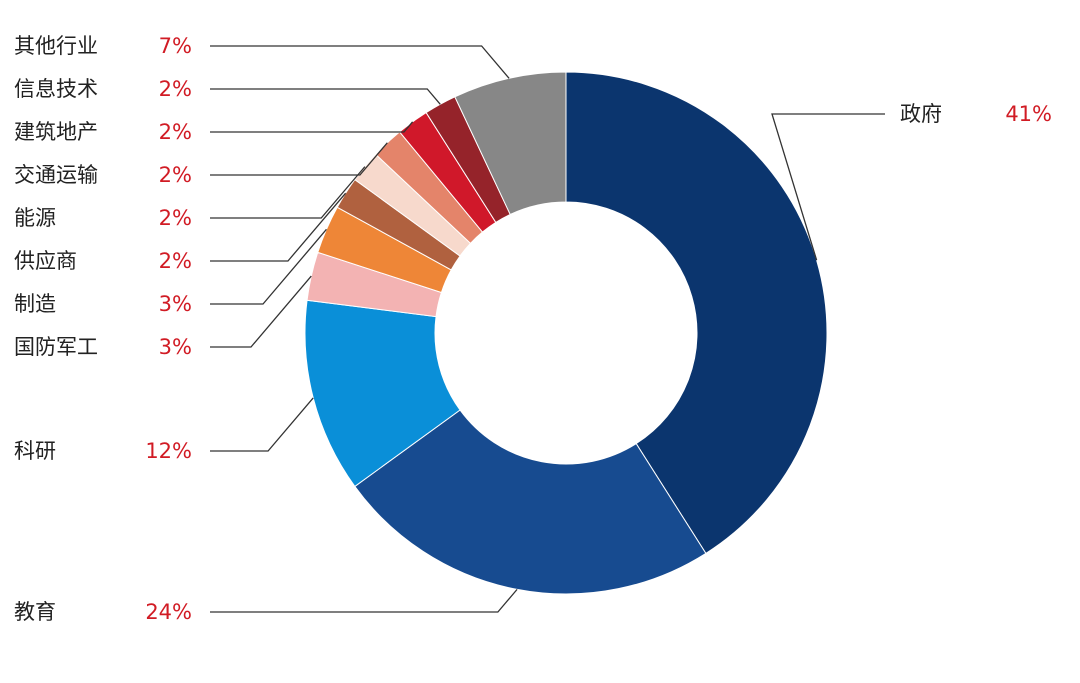 The width and height of the screenshot is (1080, 683). I want to click on category-label-2: 科研, so click(35, 451).